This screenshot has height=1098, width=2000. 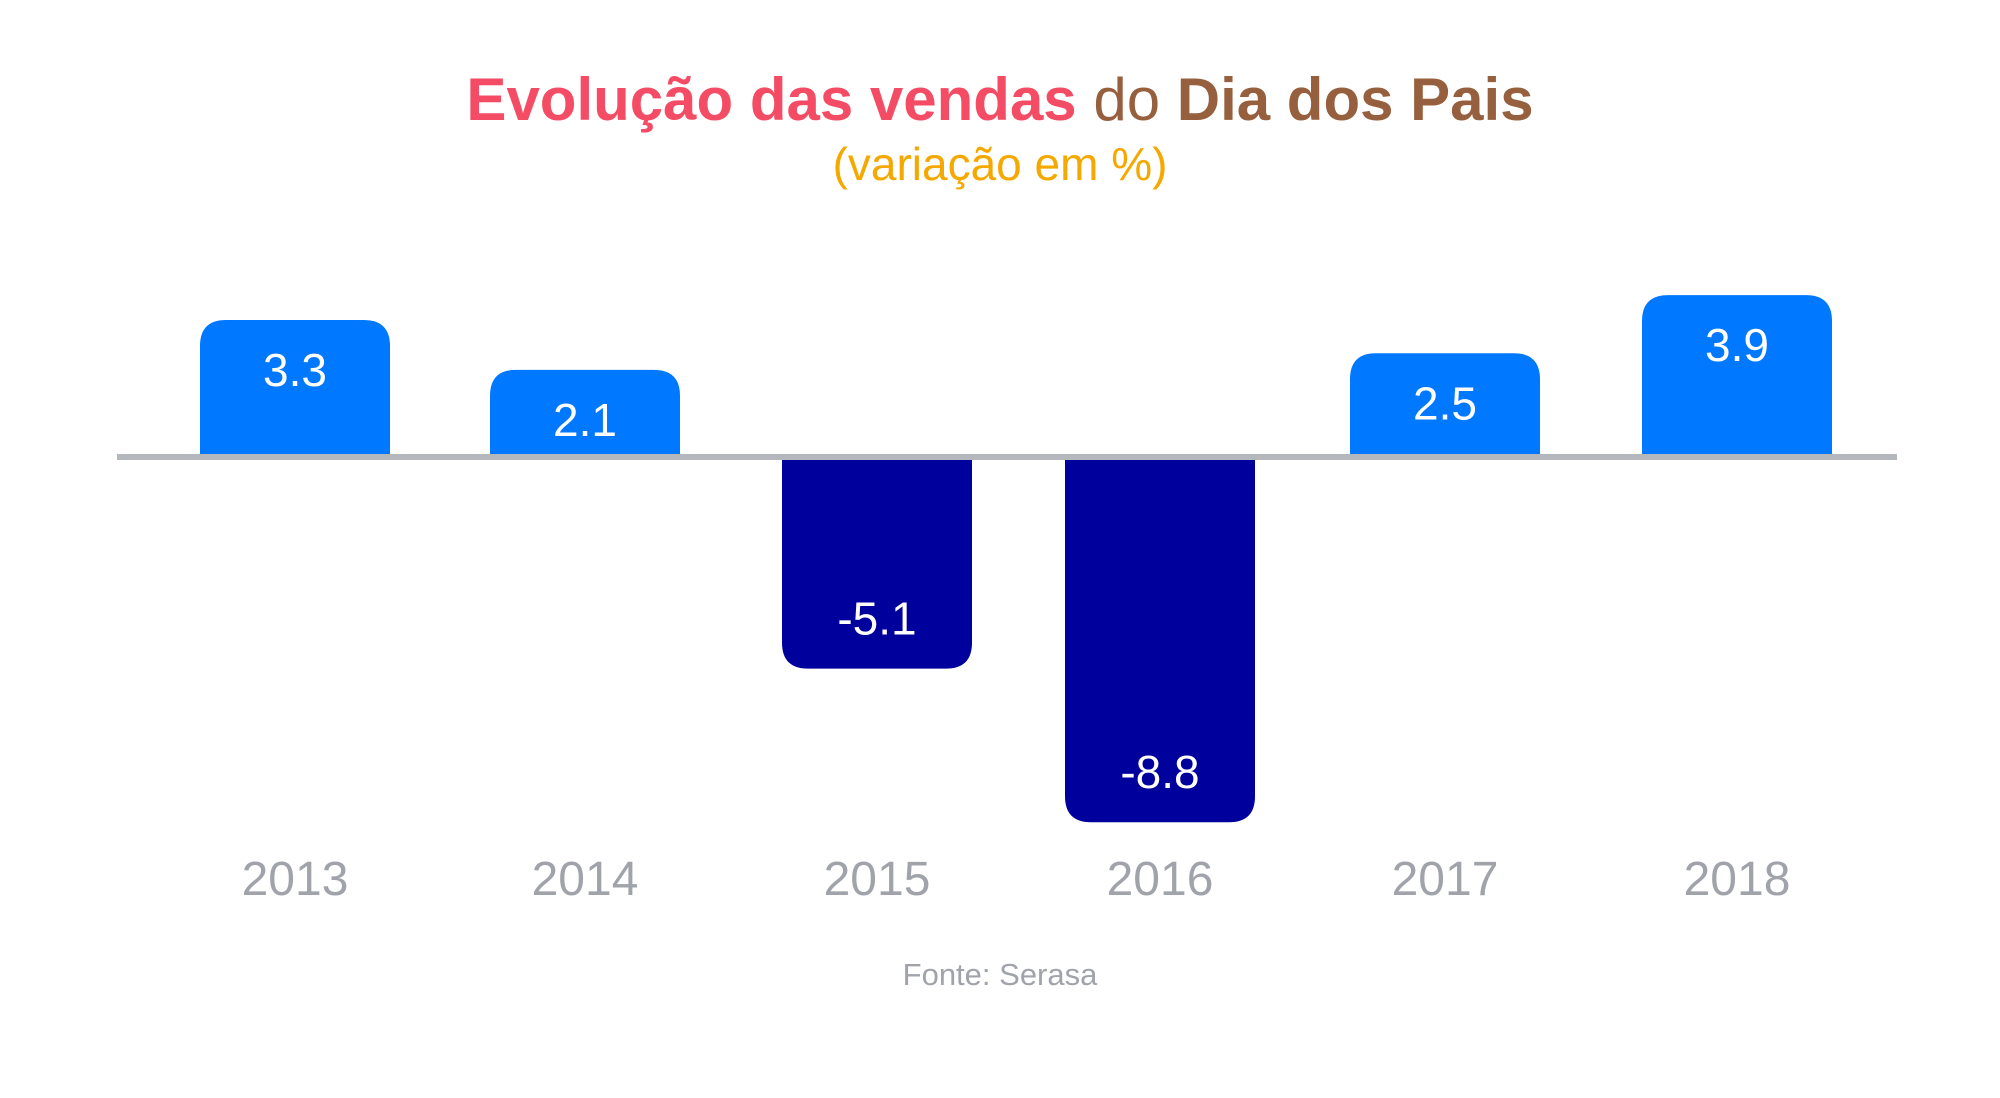 I want to click on value-label-2016: -8.8, so click(x=1159, y=772).